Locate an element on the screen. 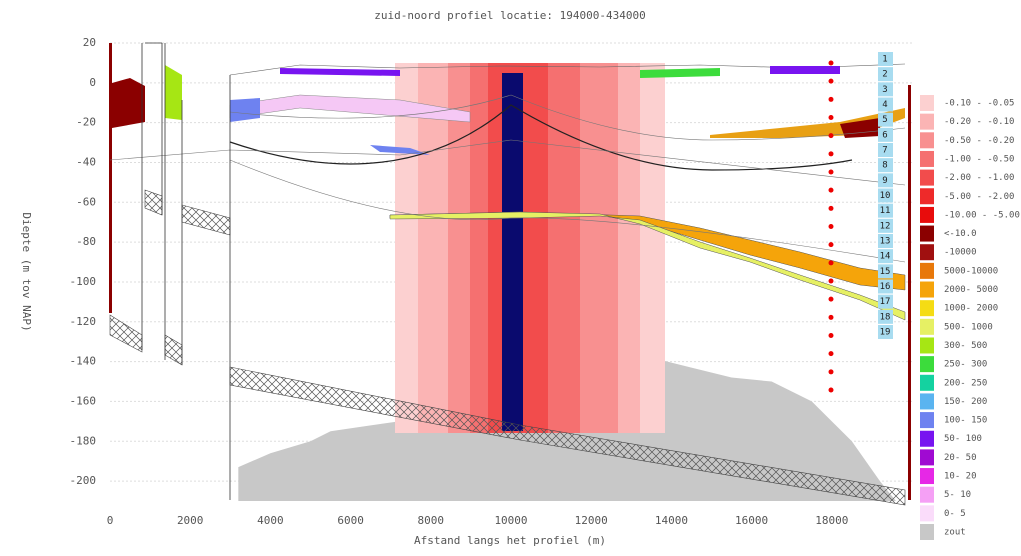  y-tick-label: -60 is located at coordinates (86, 201).